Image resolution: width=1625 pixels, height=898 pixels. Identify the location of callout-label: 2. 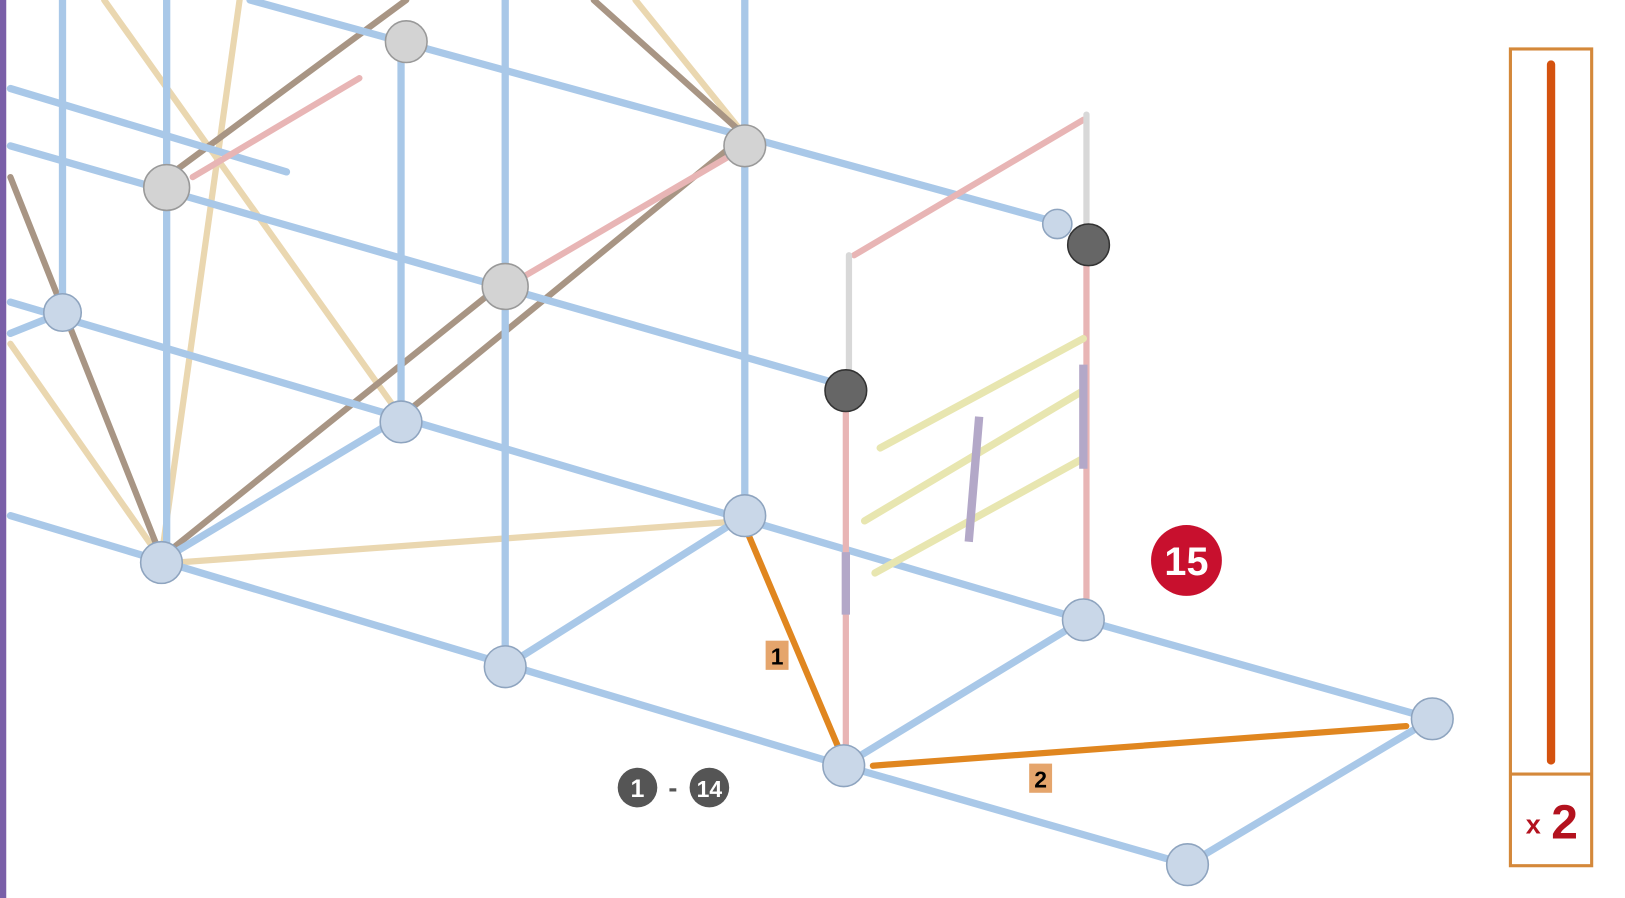
(1040, 780).